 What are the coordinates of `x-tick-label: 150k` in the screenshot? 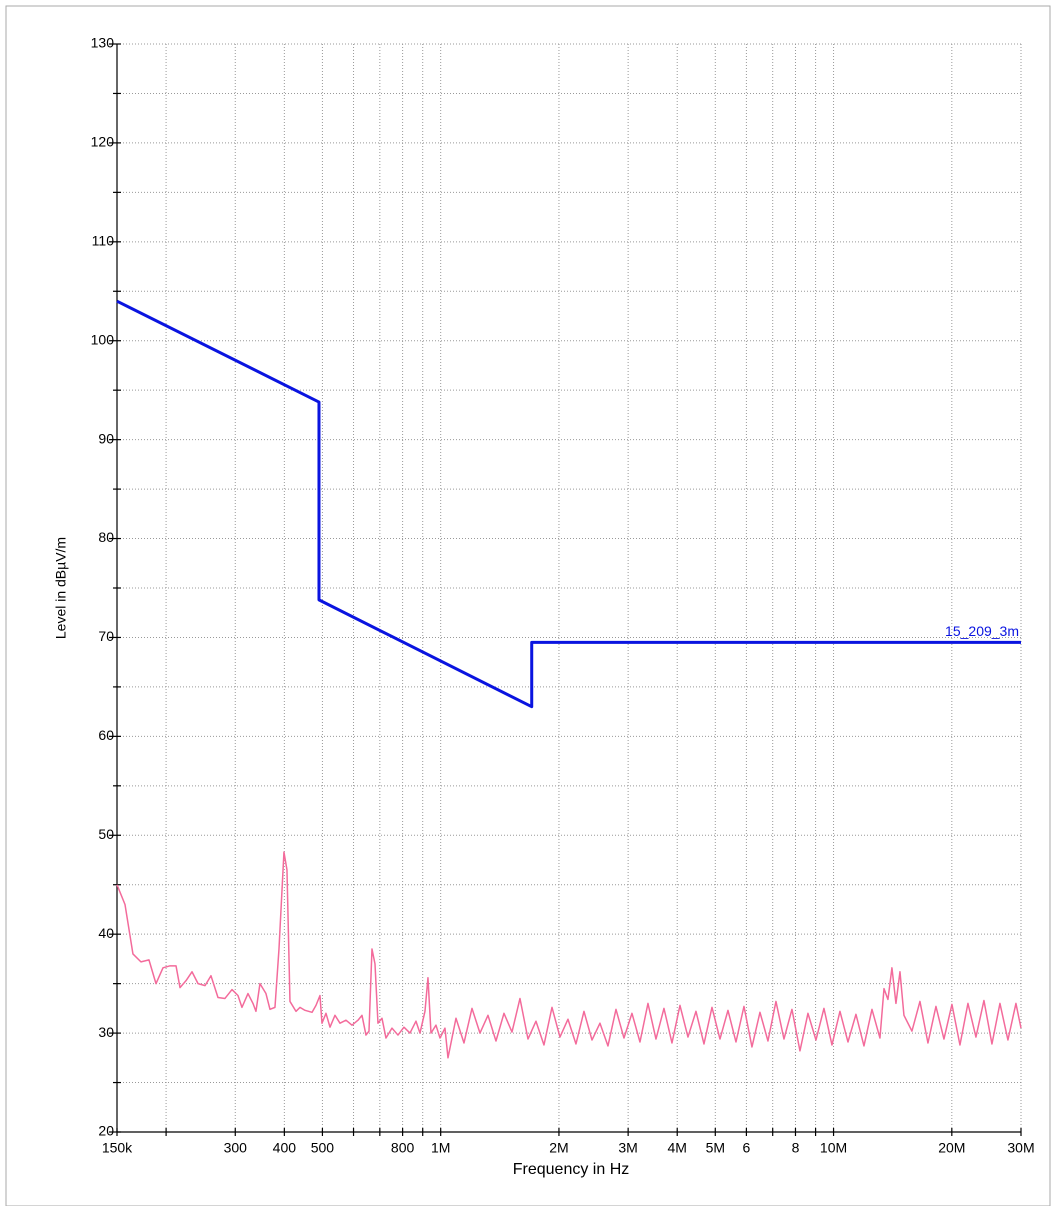 It's located at (117, 1148).